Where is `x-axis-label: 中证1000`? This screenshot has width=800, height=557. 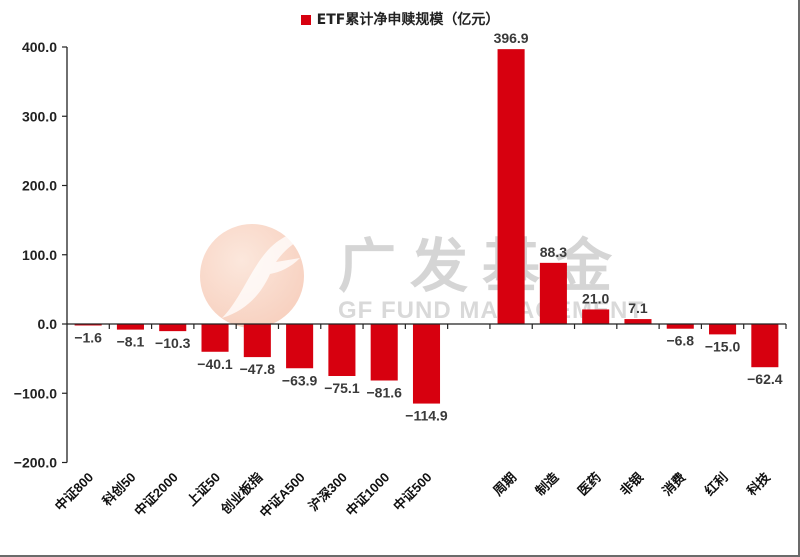 x-axis-label: 中证1000 is located at coordinates (367, 494).